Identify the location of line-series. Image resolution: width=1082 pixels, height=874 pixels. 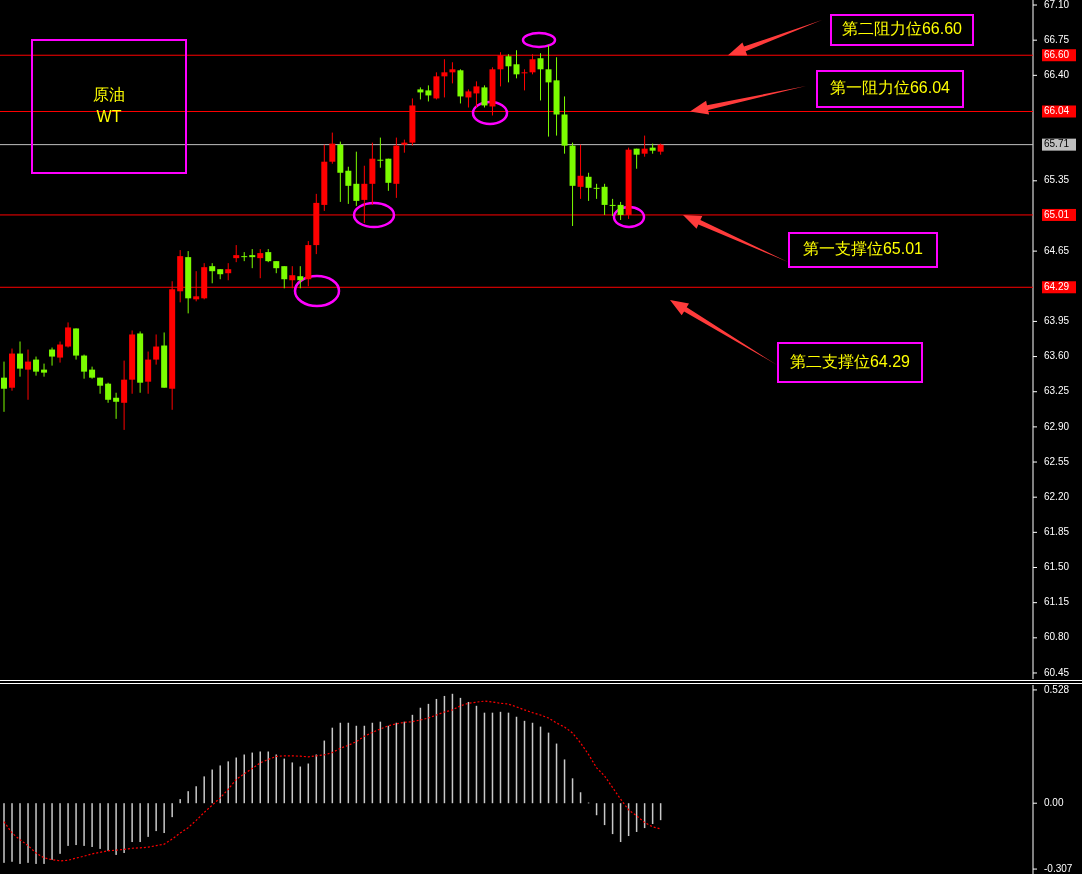
(332, 781).